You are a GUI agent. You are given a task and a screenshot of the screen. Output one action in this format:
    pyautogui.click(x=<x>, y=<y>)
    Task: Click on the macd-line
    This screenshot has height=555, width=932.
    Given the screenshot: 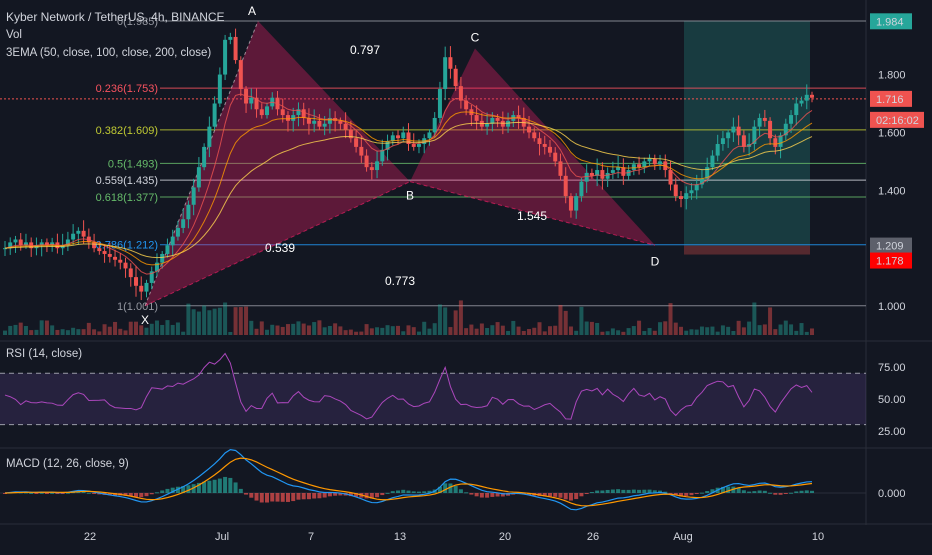 What is the action you would take?
    pyautogui.click(x=408, y=480)
    